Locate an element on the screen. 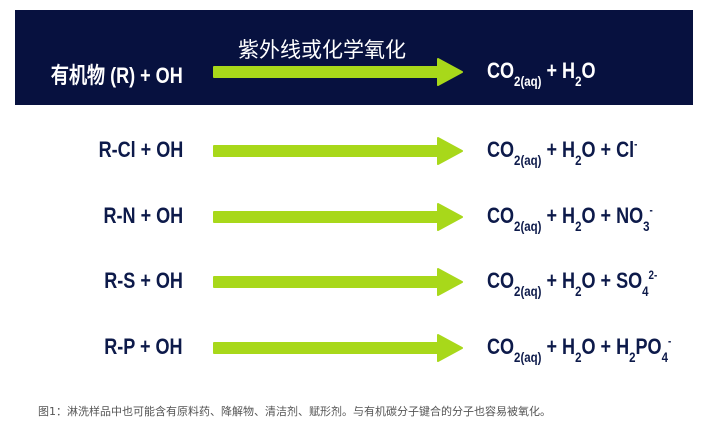  header-reactant: 有机物 (R) + OH is located at coordinates (117, 75).